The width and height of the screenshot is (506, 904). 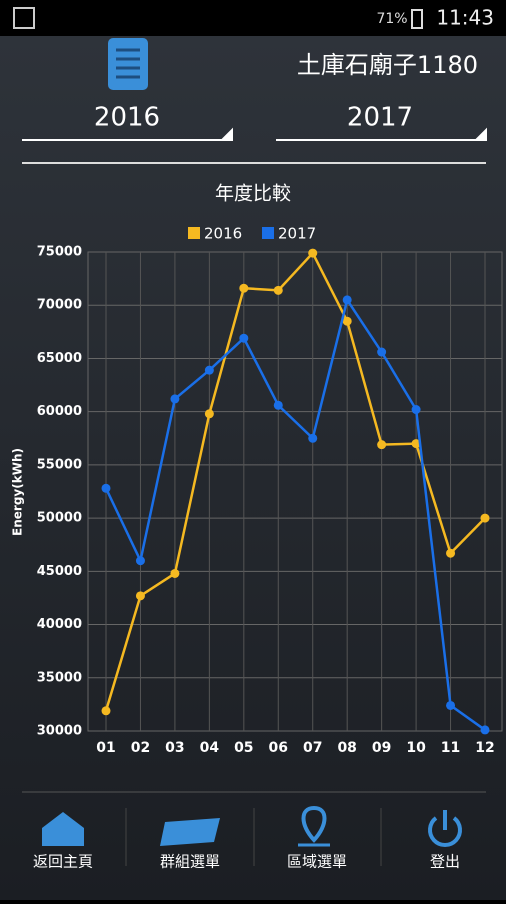 What do you see at coordinates (59, 305) in the screenshot?
I see `y-tick-label: 70000` at bounding box center [59, 305].